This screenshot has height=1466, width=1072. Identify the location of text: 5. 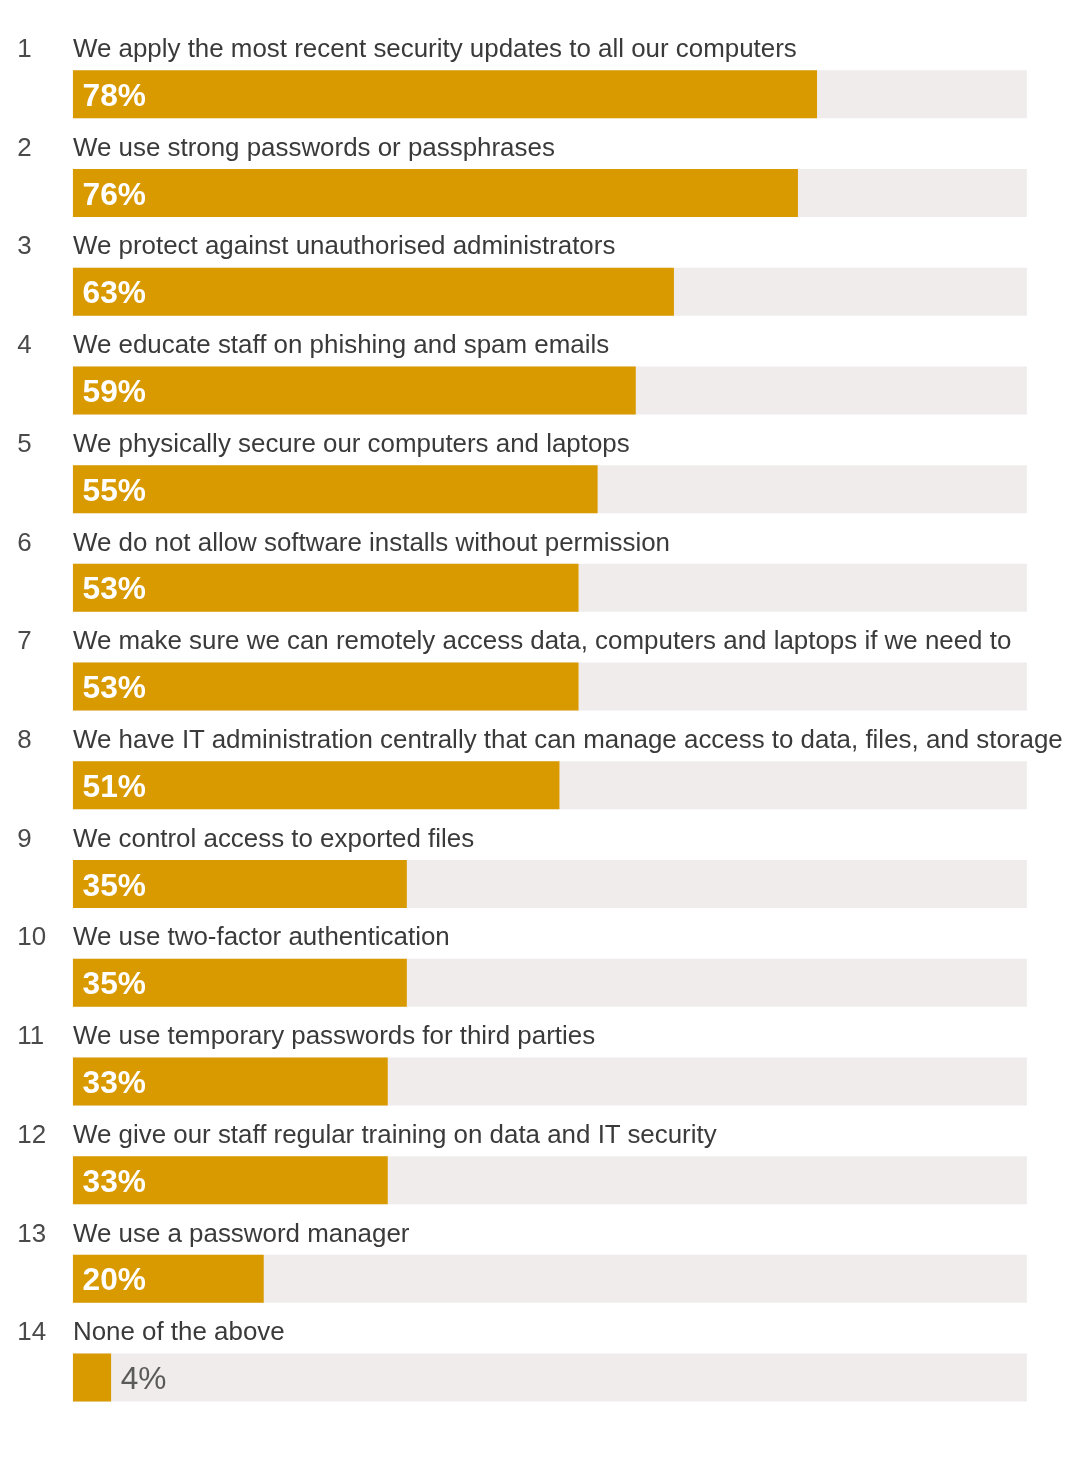
(24, 442).